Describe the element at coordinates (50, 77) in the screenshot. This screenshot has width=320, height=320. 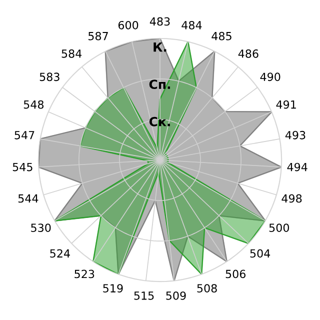
I see `spoke-label: 583` at that location.